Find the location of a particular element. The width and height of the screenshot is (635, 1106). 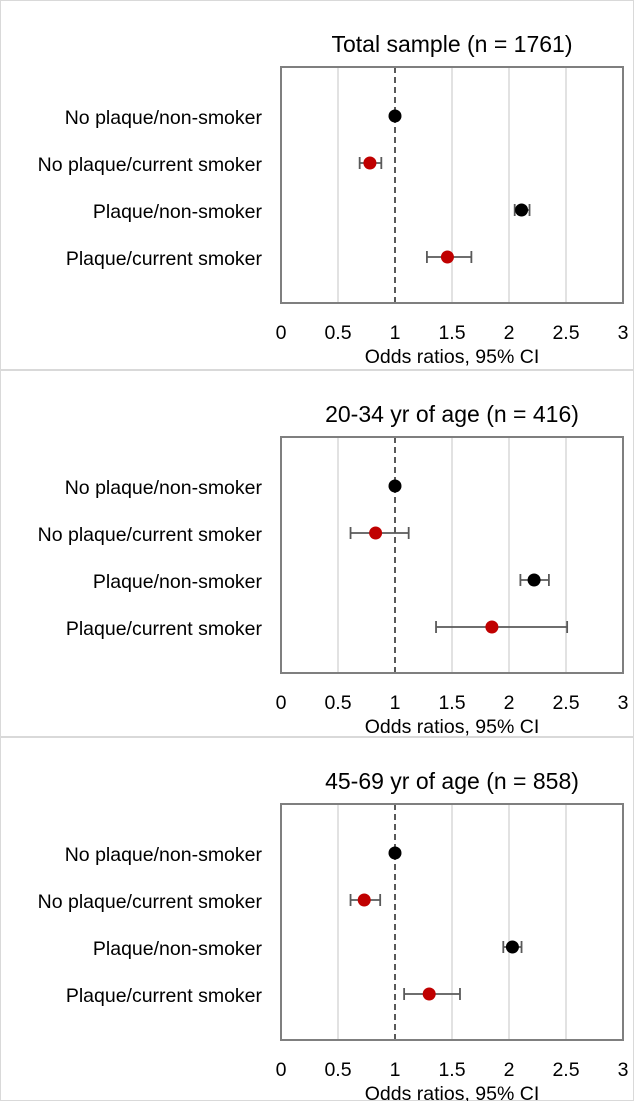

chart-title: Total sample (n = 1761) is located at coordinates (452, 44).